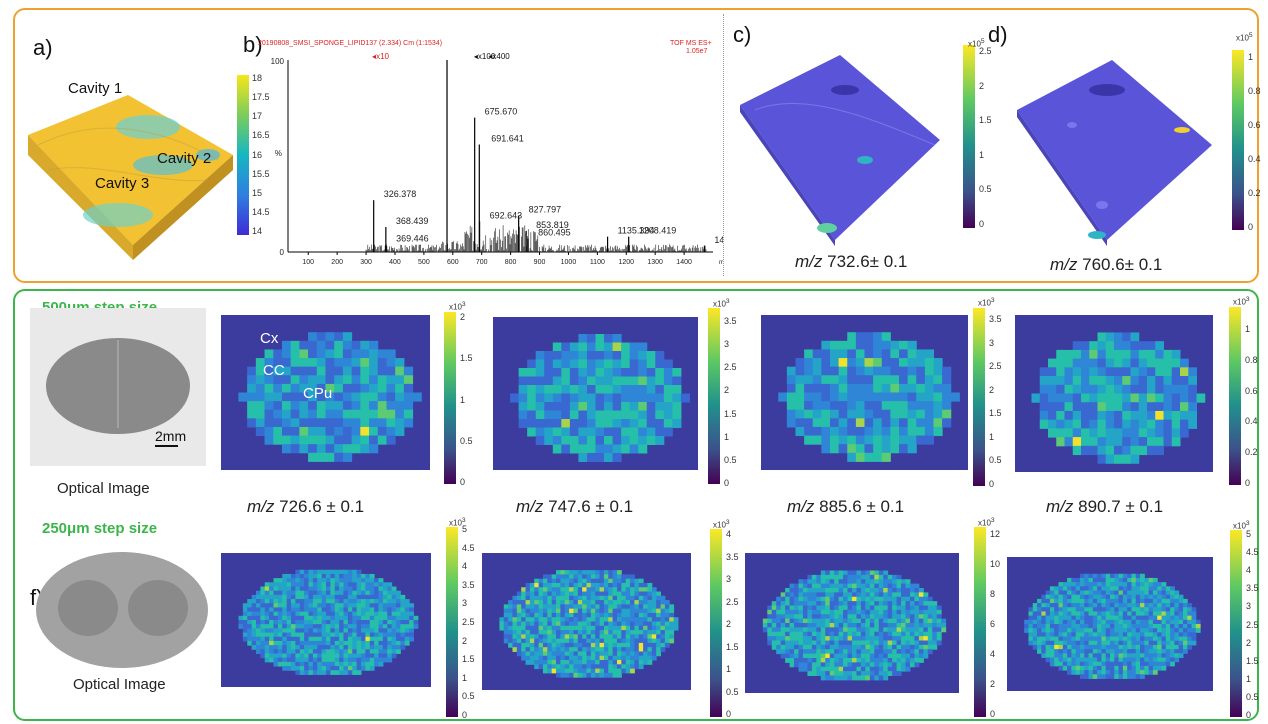  Describe the element at coordinates (730, 459) in the screenshot. I see `colorbar-e2-tick: 0.5` at that location.